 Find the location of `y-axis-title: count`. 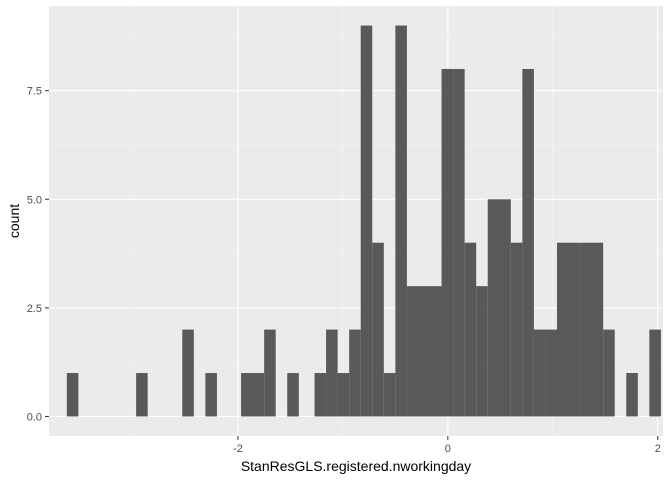

y-axis-title: count is located at coordinates (14, 221).